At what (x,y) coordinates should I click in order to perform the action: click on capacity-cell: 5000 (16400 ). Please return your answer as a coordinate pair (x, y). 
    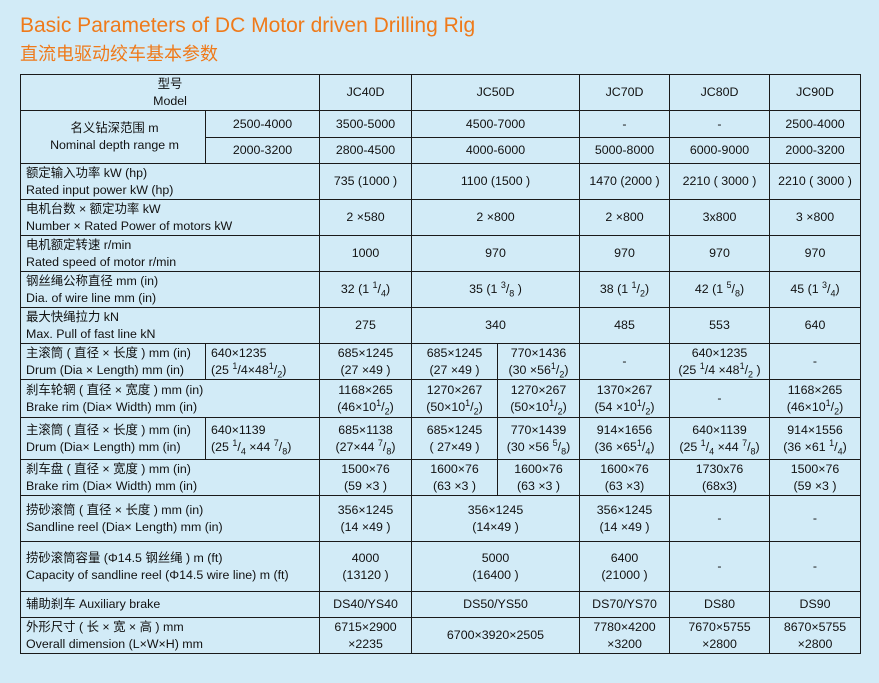
    Looking at the image, I should click on (495, 566).